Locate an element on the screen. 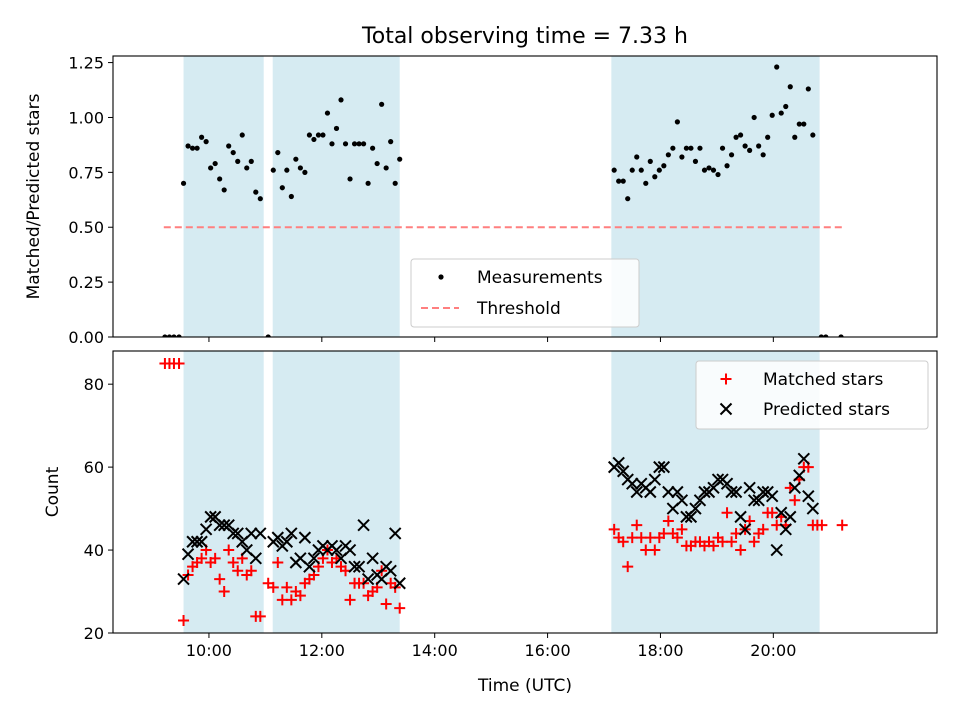  x-tick-label: 10:00 is located at coordinates (209, 650).